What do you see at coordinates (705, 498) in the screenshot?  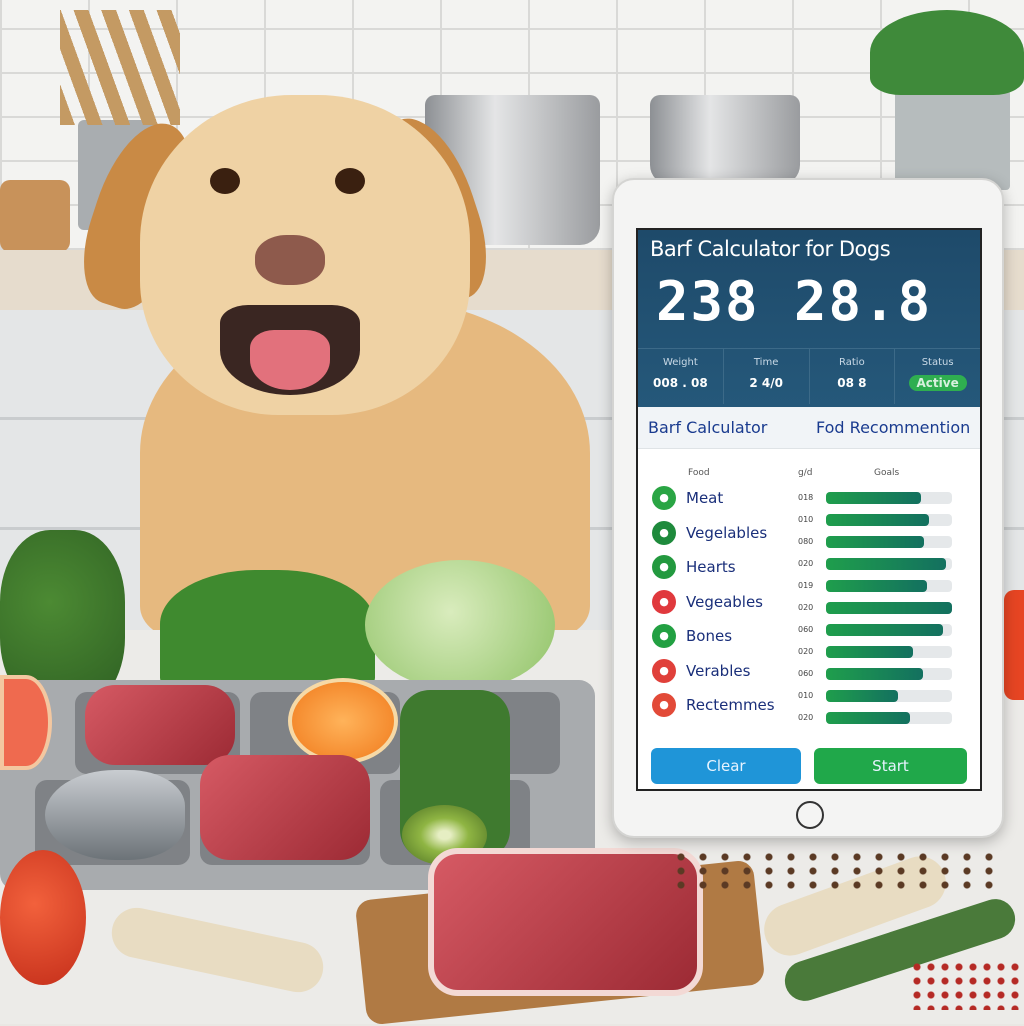 I see `food-label: Meat` at bounding box center [705, 498].